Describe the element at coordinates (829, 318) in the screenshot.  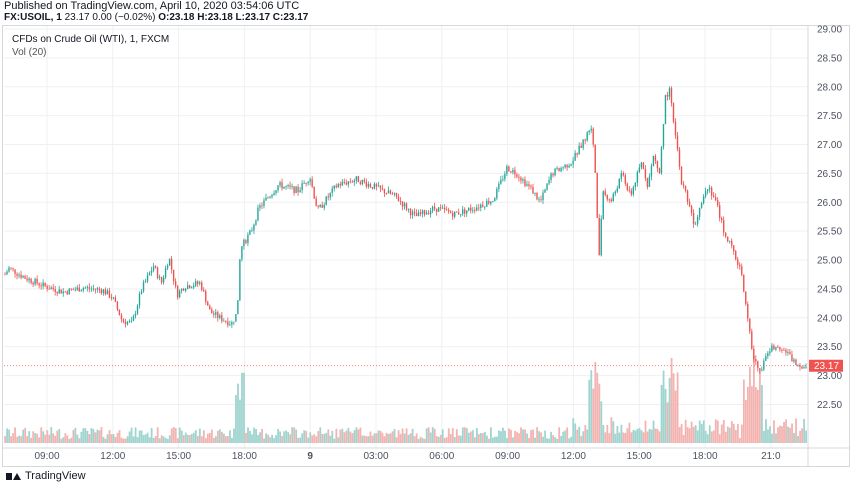
I see `y-tick-label: 24.00` at that location.